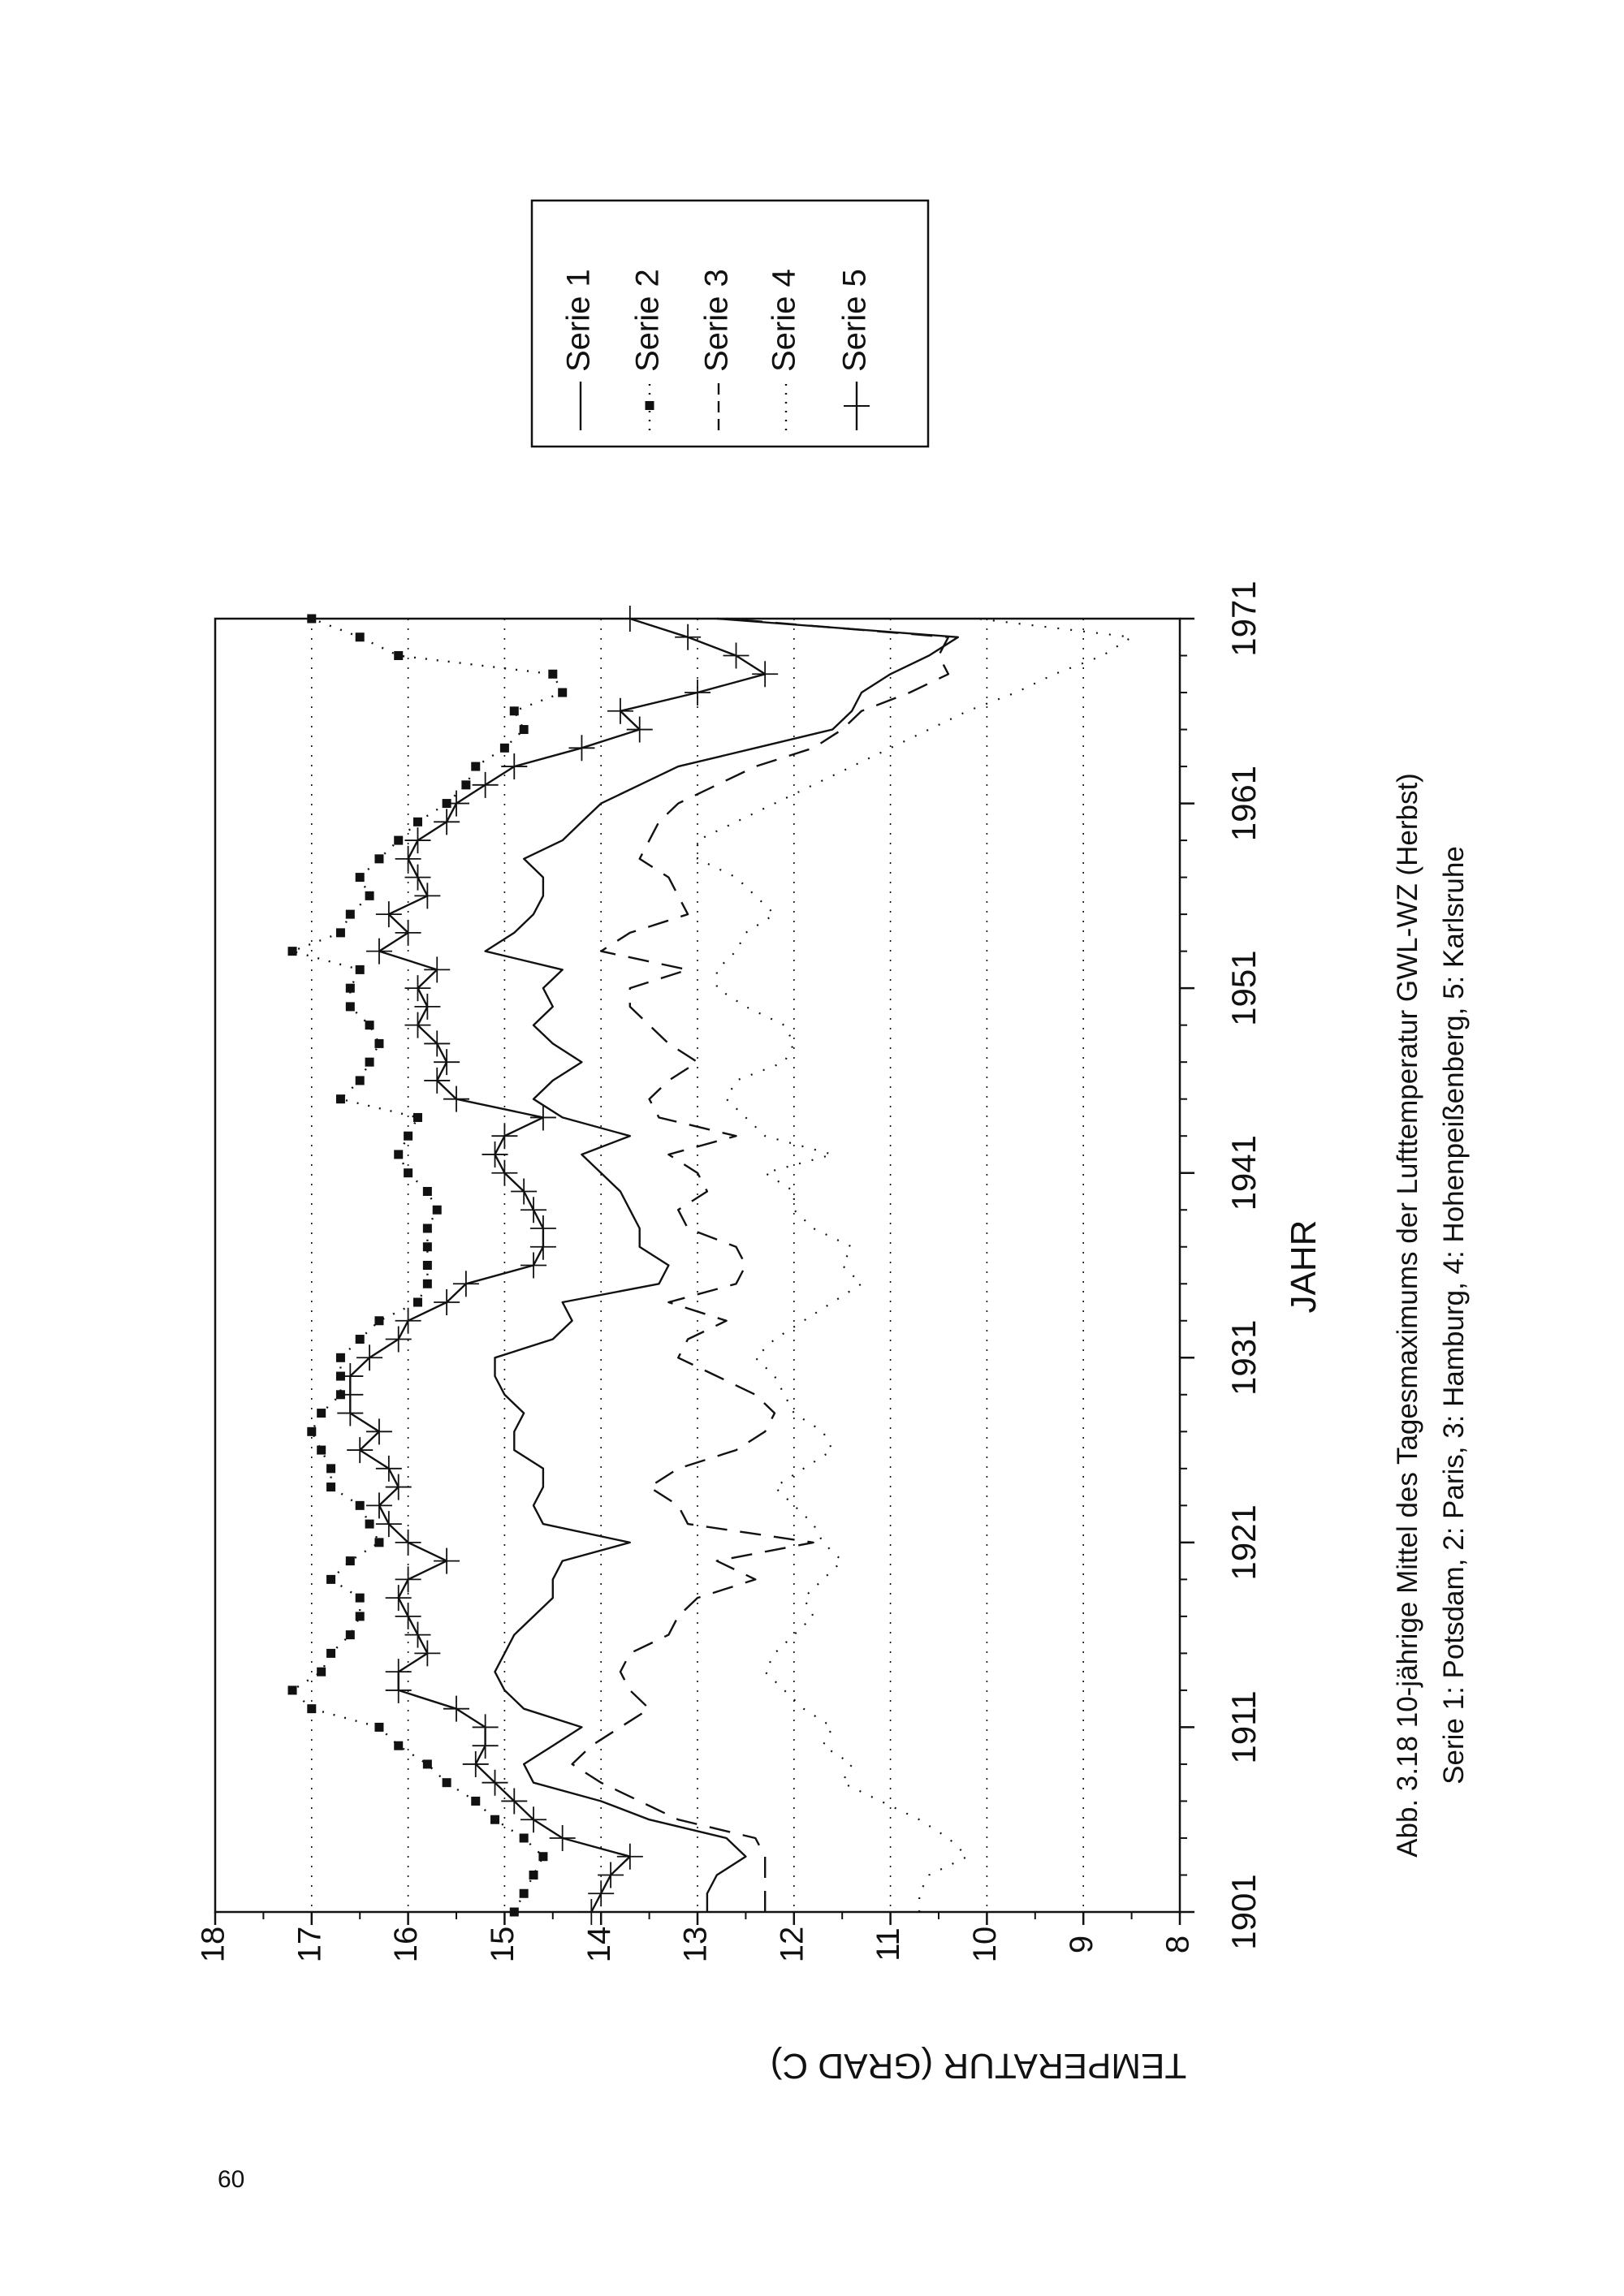  I want to click on series-2-point-1966, so click(514, 711).